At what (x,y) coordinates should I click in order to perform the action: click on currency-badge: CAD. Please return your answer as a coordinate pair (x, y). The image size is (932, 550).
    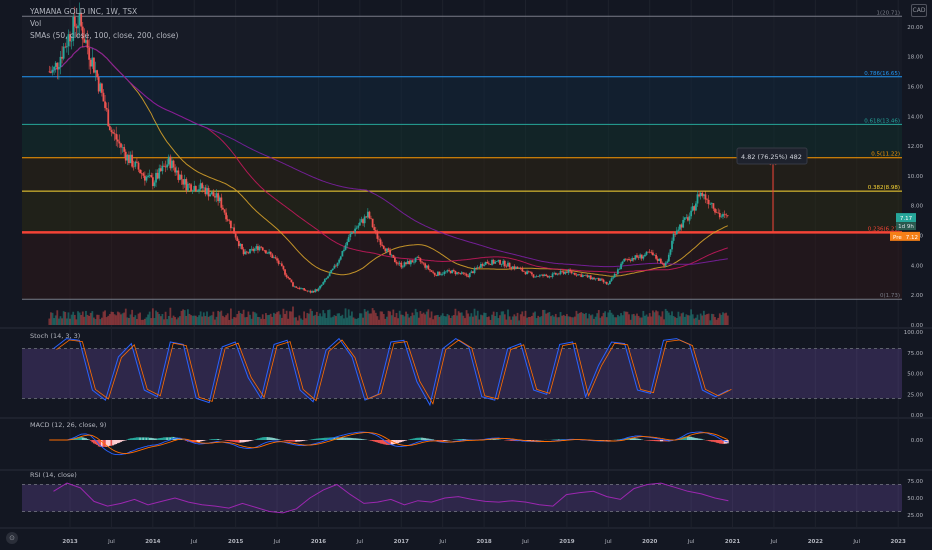
    Looking at the image, I should click on (919, 10).